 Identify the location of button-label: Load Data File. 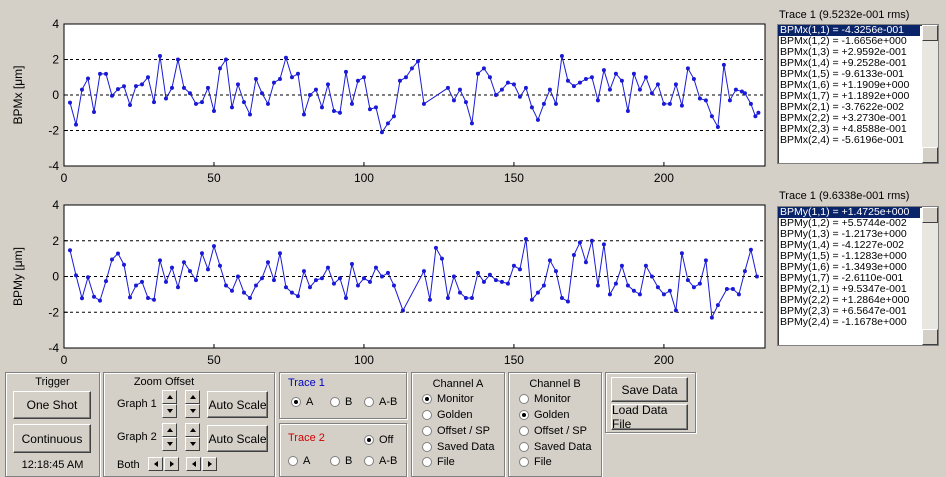
(640, 417).